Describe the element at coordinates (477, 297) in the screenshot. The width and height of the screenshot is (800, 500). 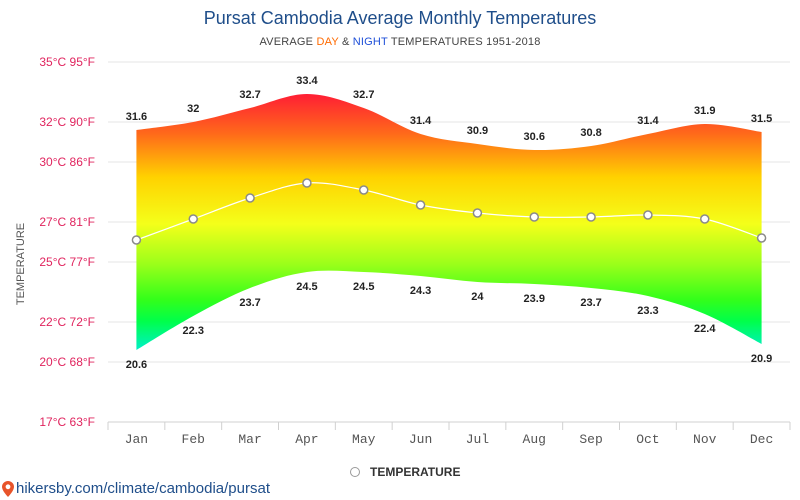
I see `night-value-label: 24` at that location.